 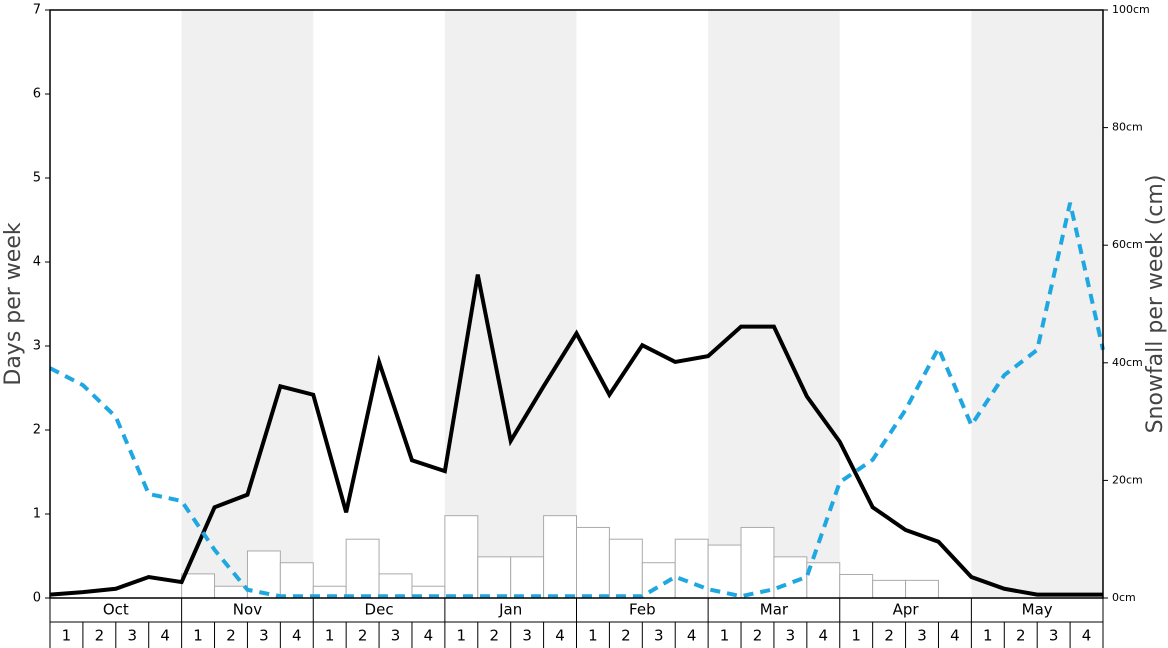 I want to click on y2-axis-label: Snowfall per week (cm), so click(x=1155, y=304).